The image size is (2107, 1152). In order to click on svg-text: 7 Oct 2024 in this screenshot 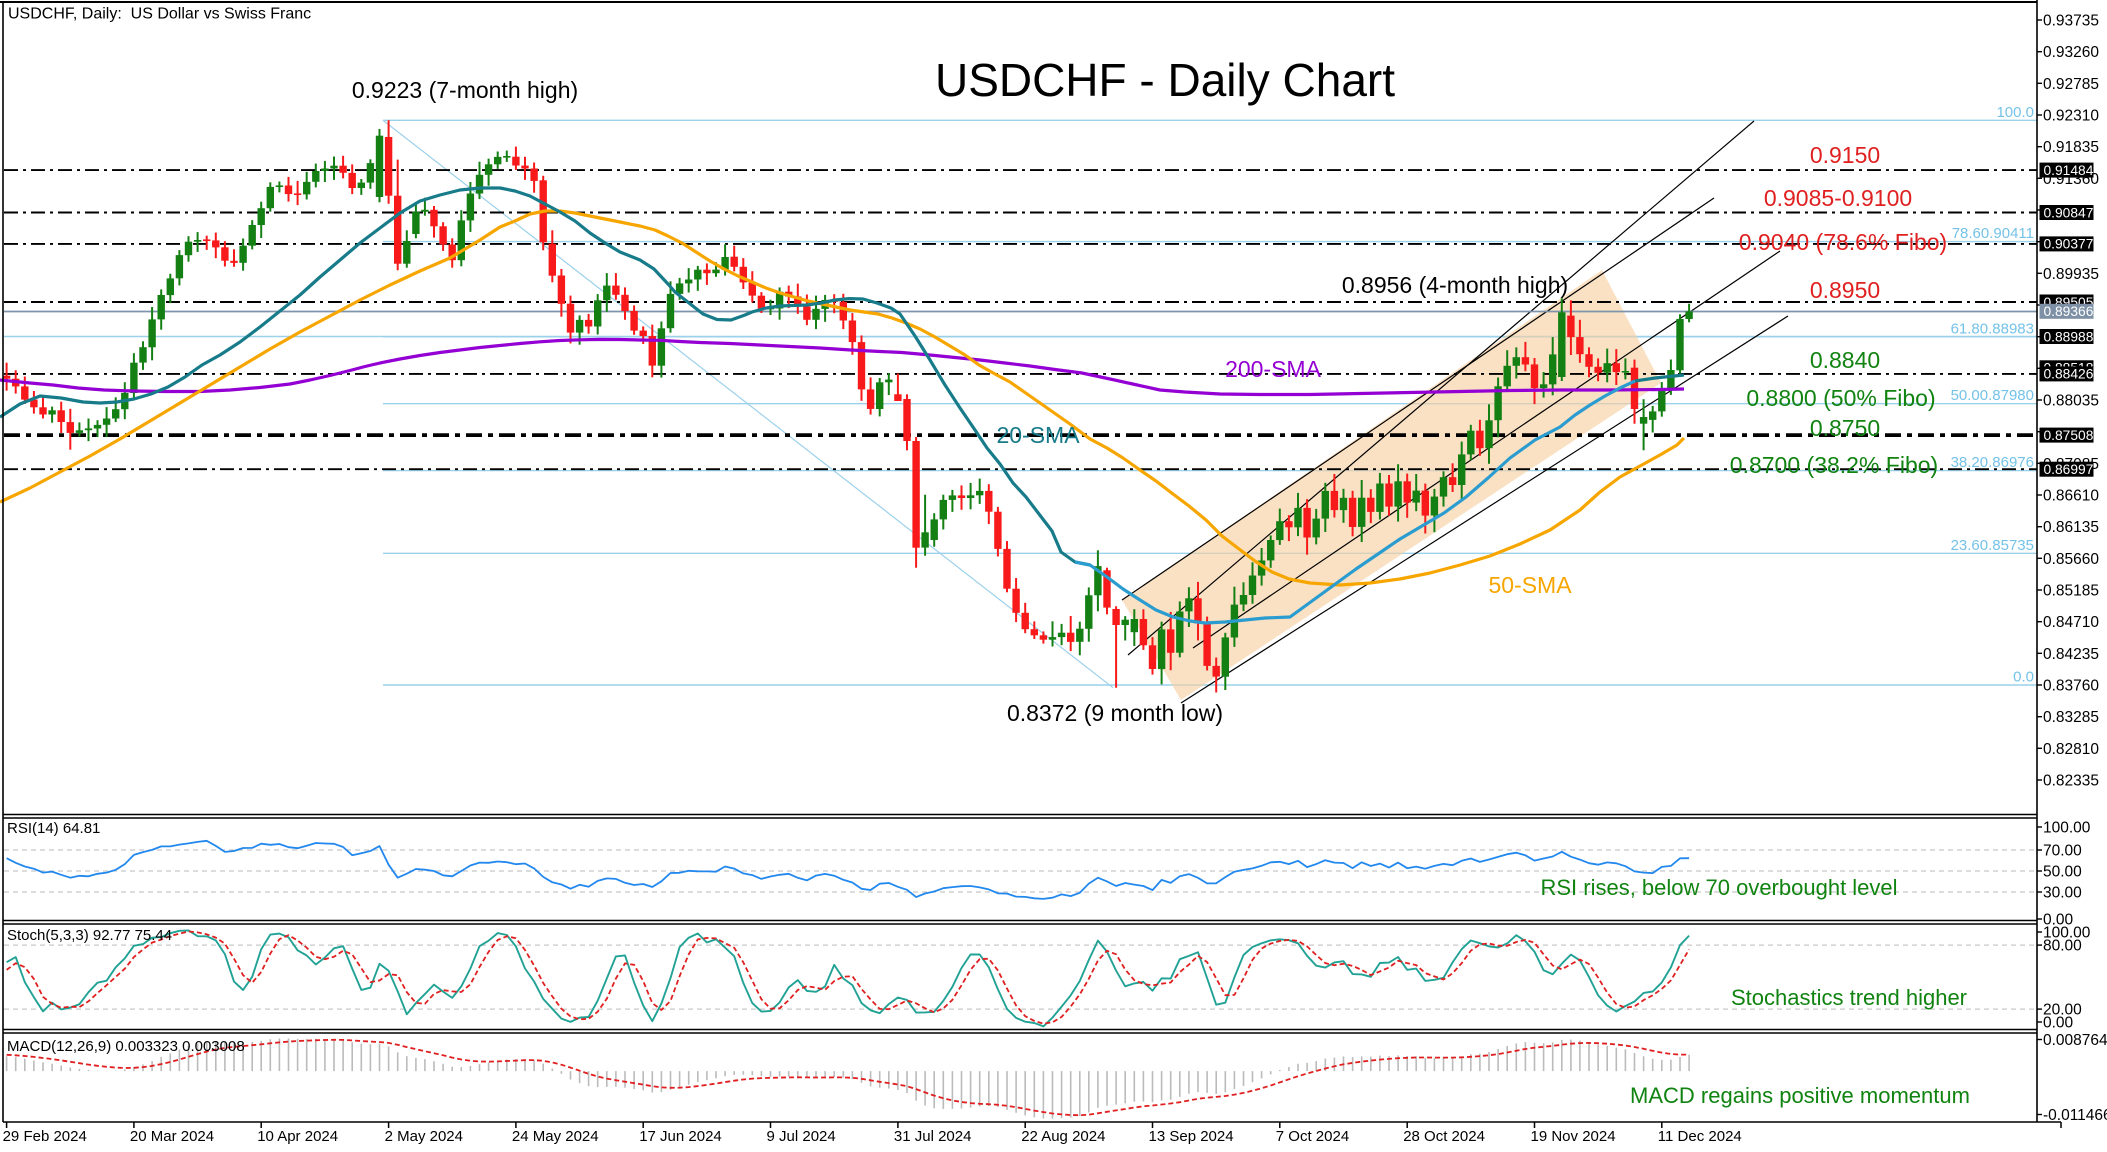, I will do `click(1312, 1136)`.